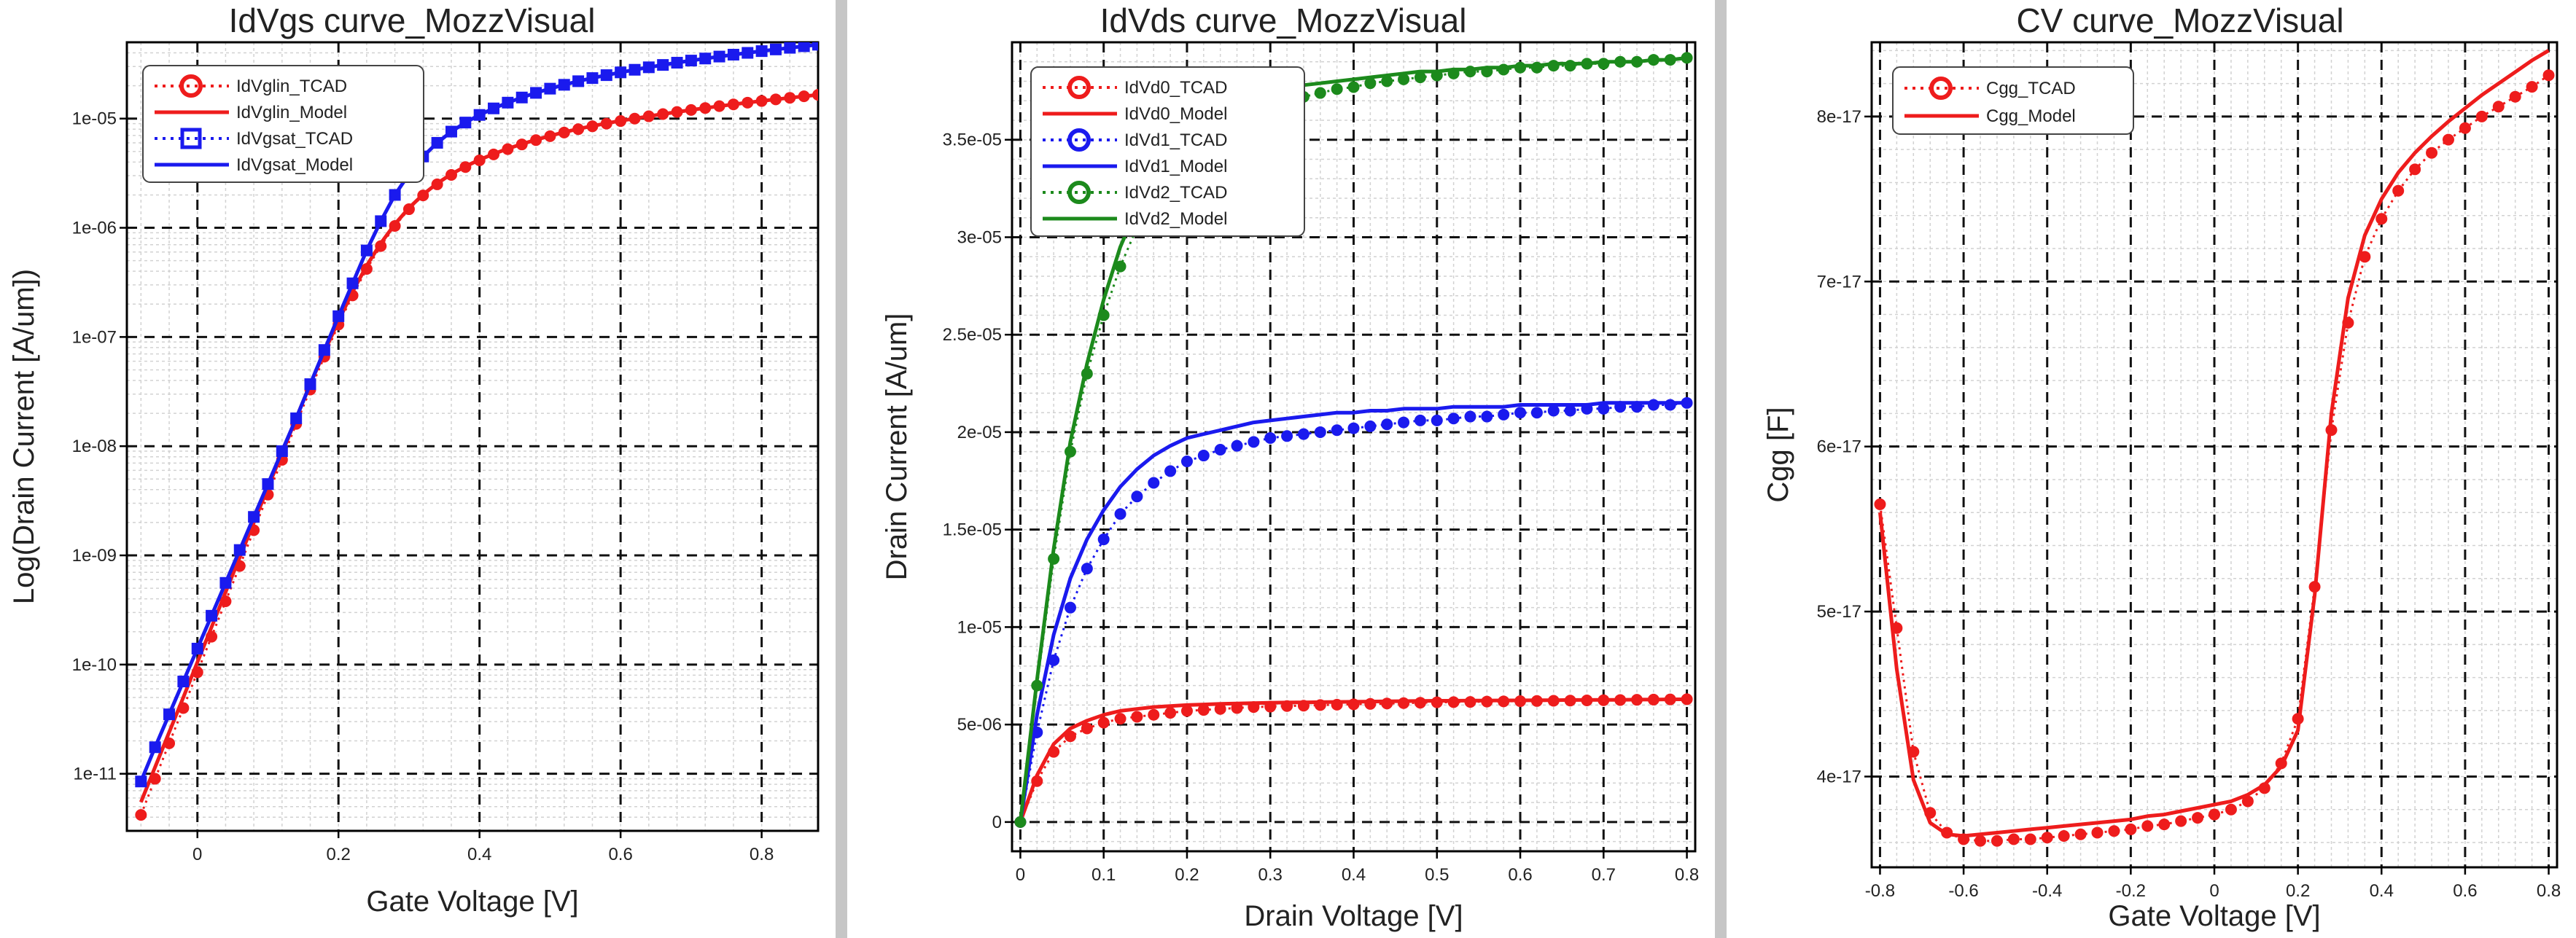  What do you see at coordinates (979, 627) in the screenshot?
I see `y-tick-label: 1e-05` at bounding box center [979, 627].